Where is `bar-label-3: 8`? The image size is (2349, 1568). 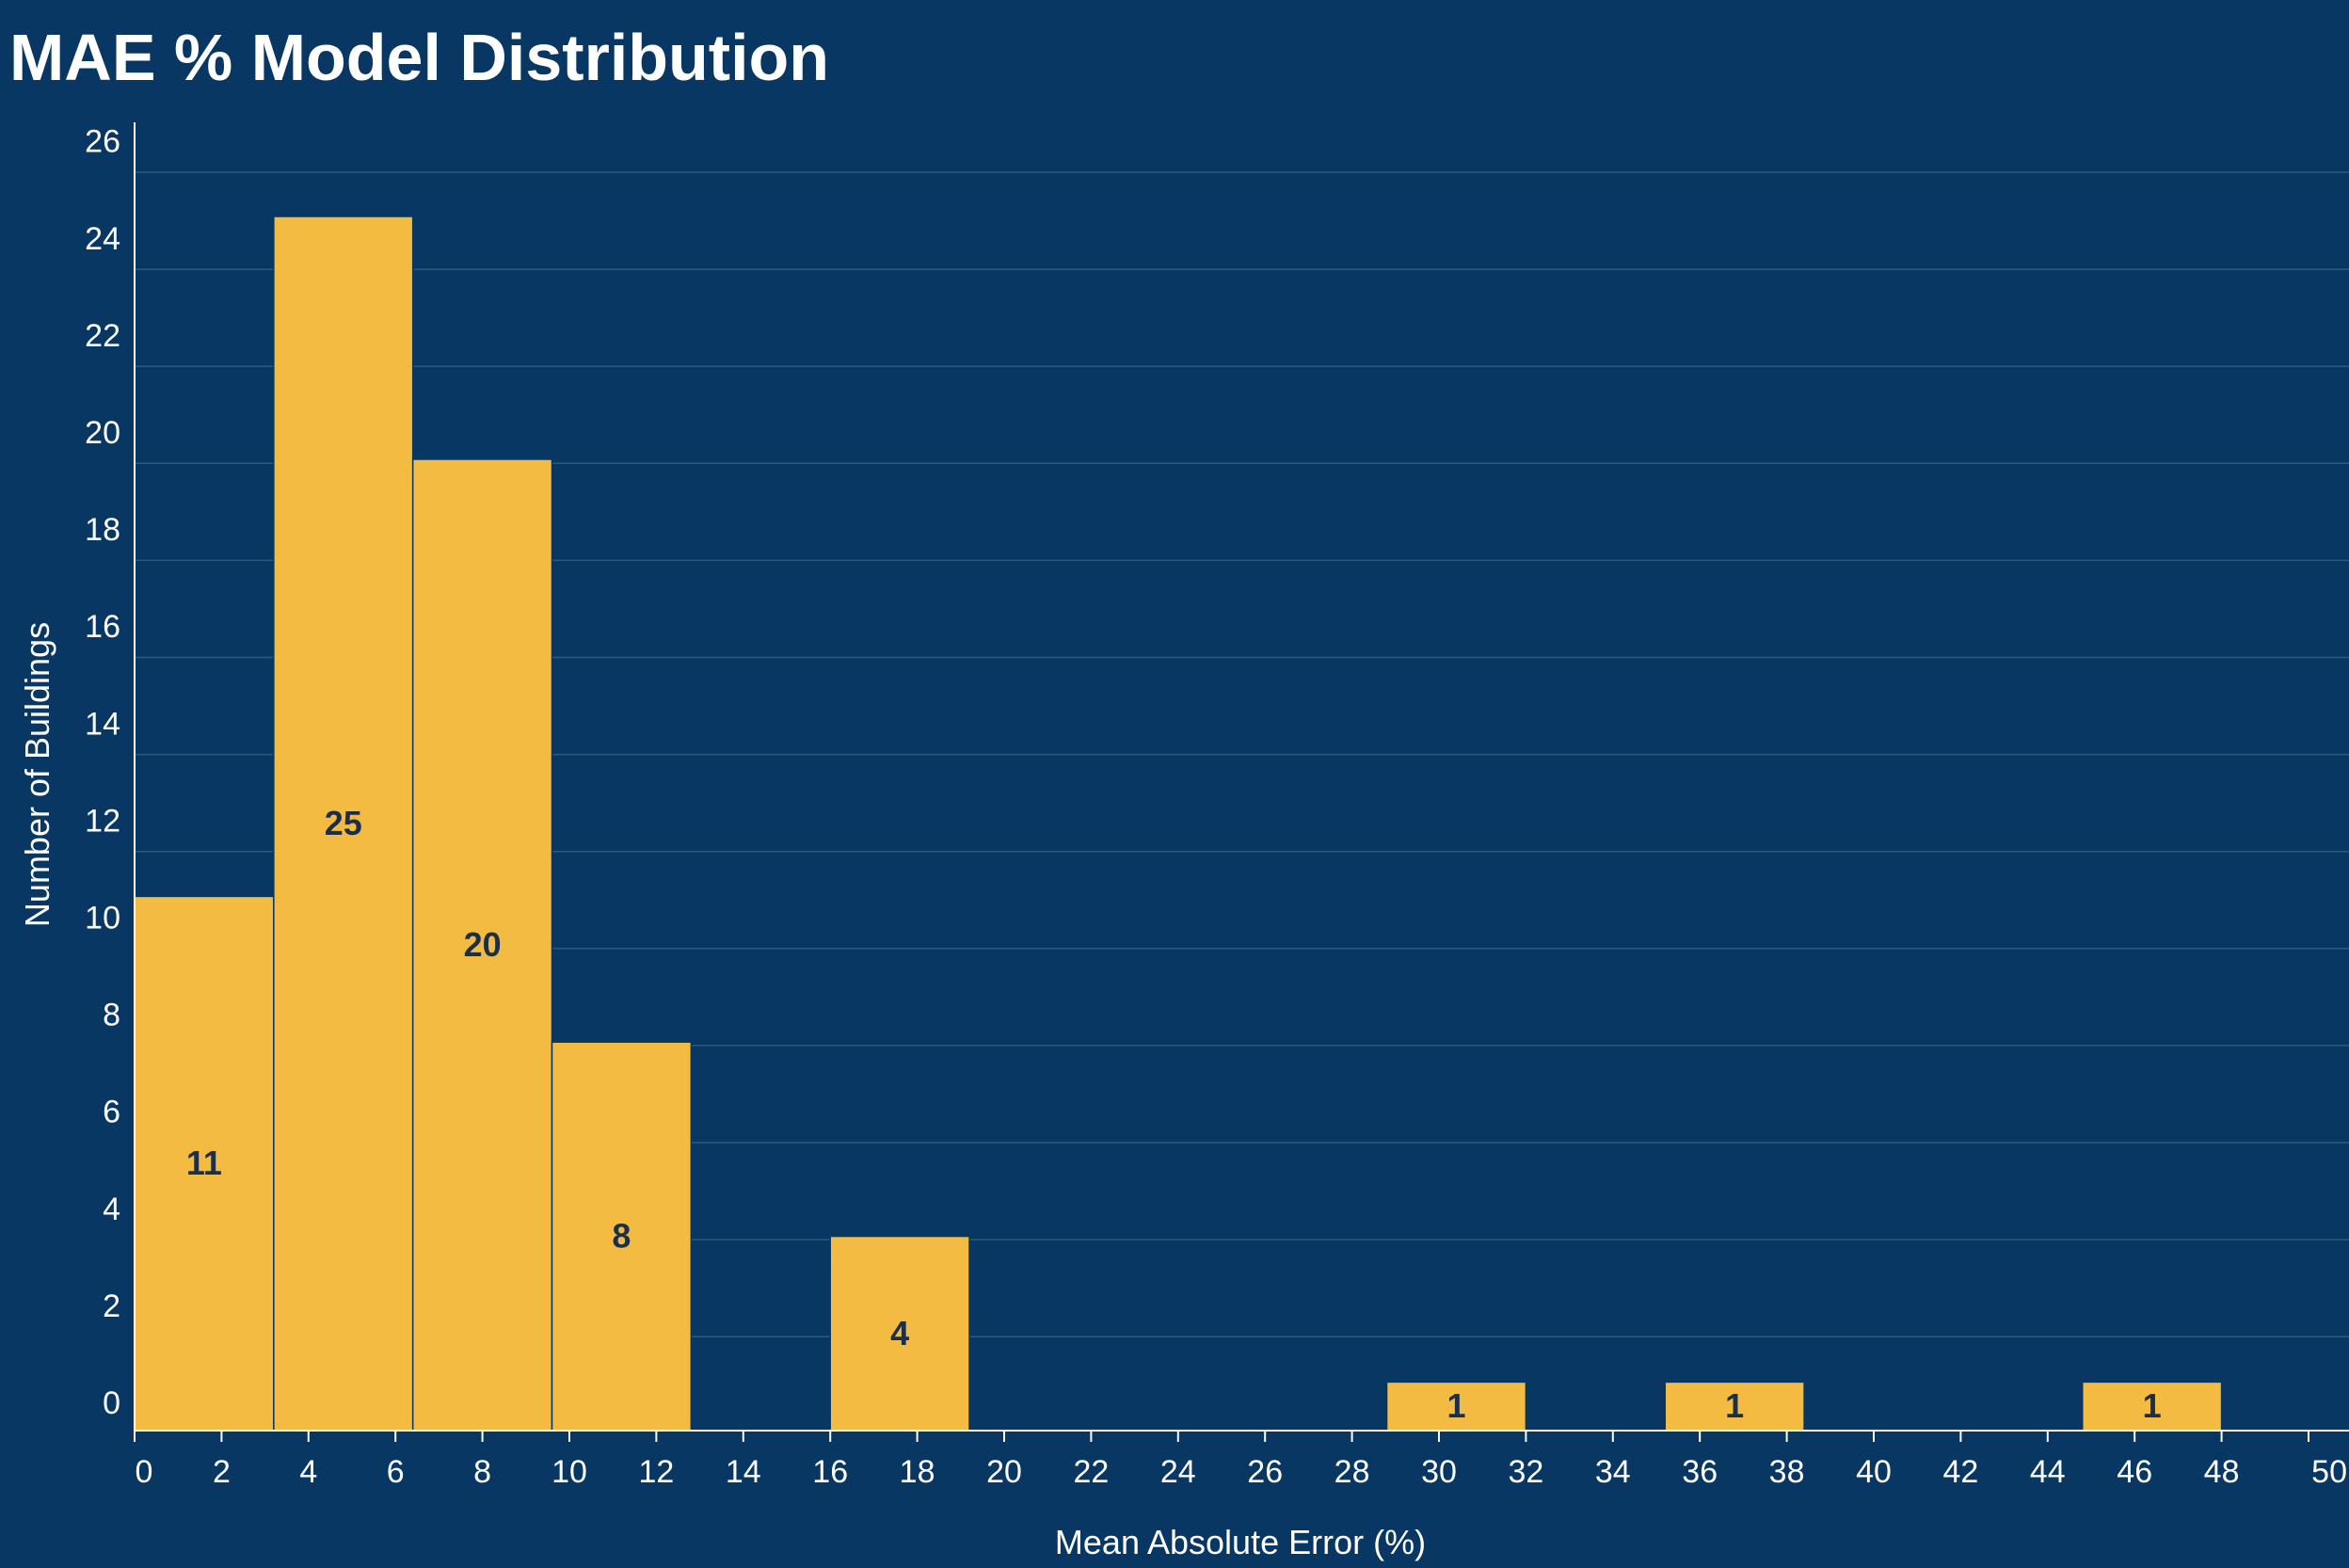
bar-label-3: 8 is located at coordinates (622, 1236).